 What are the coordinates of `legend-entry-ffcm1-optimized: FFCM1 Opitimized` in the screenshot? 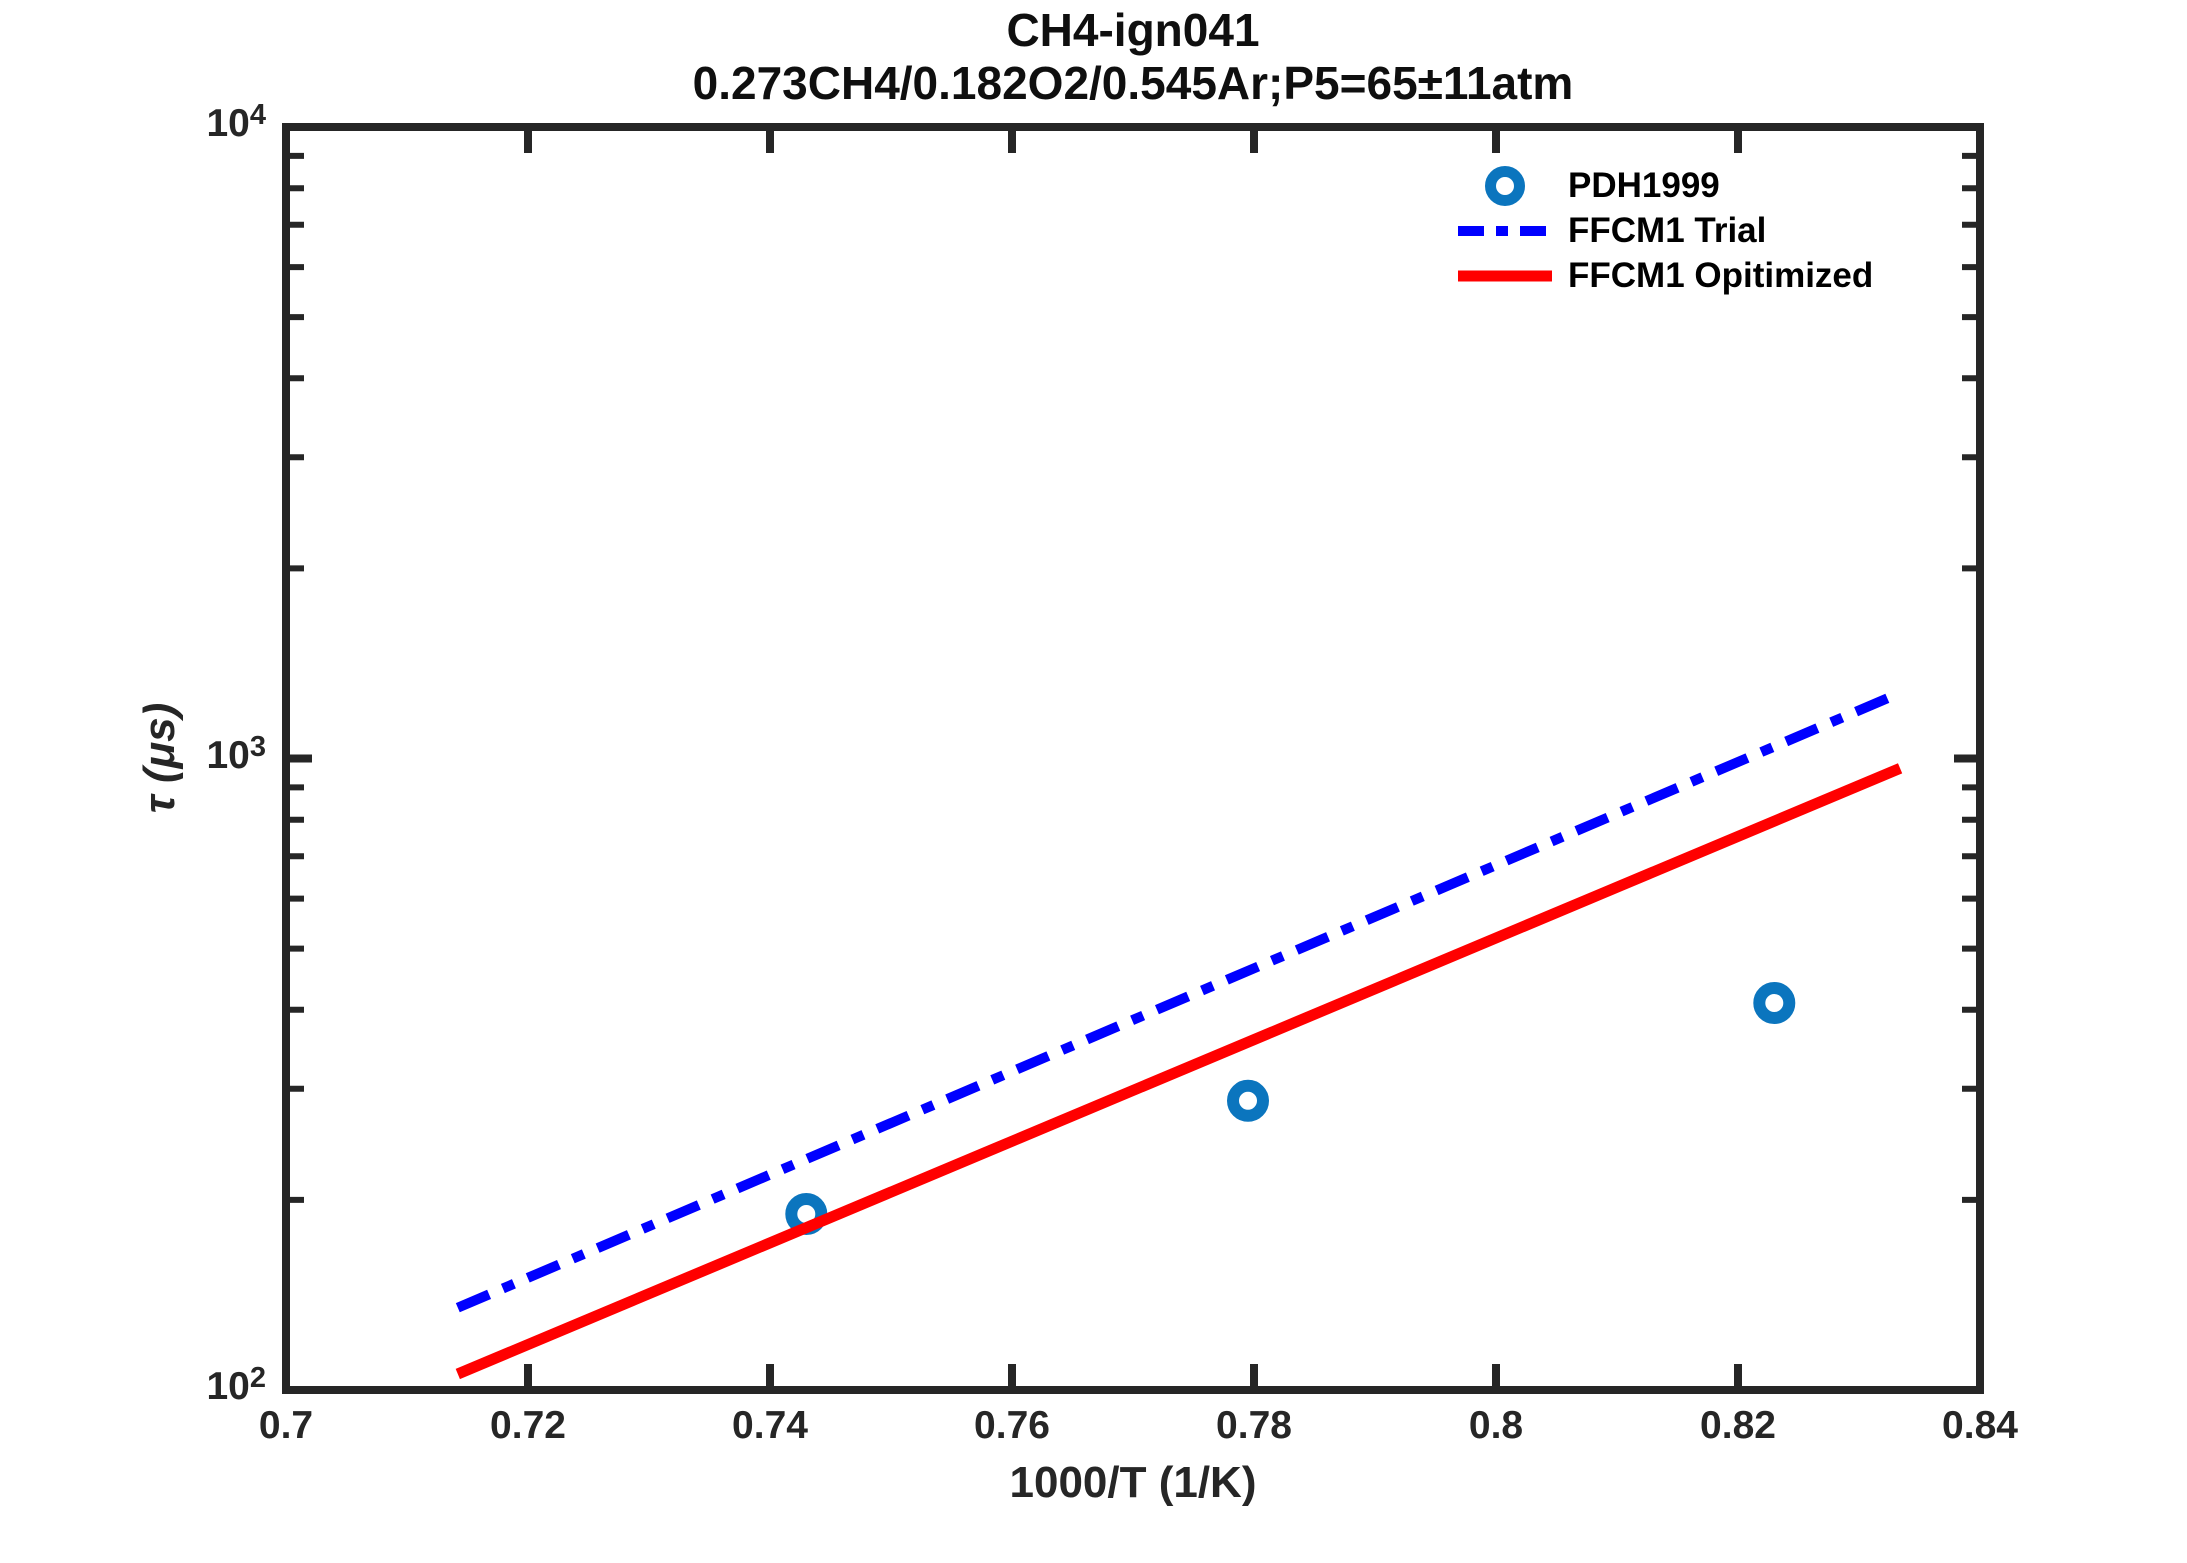 It's located at (1664, 275).